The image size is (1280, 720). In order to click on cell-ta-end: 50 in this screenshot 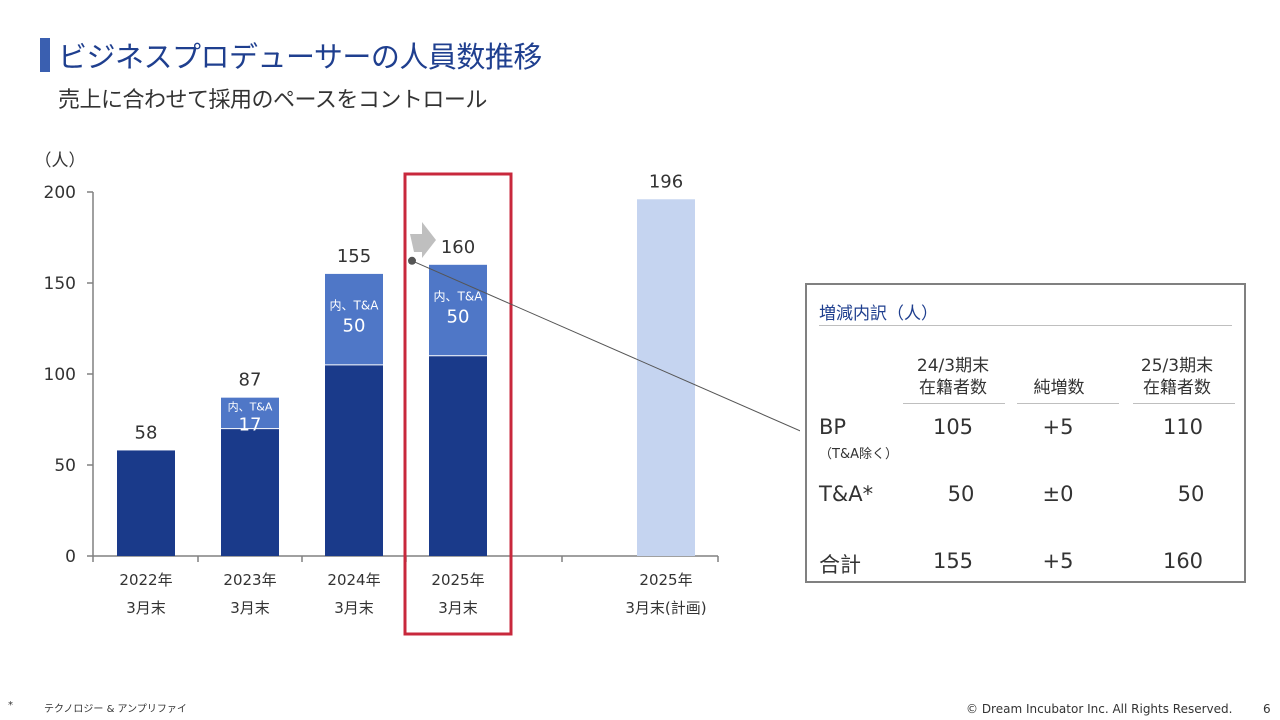, I will do `click(1191, 494)`.